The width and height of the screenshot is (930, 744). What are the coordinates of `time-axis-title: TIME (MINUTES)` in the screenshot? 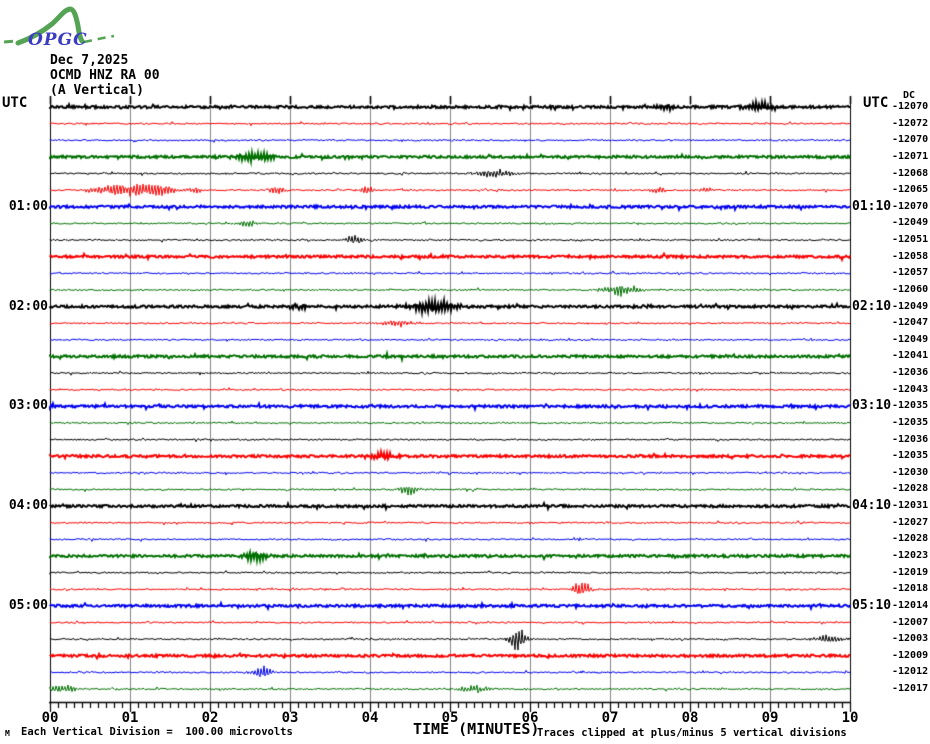 It's located at (476, 729).